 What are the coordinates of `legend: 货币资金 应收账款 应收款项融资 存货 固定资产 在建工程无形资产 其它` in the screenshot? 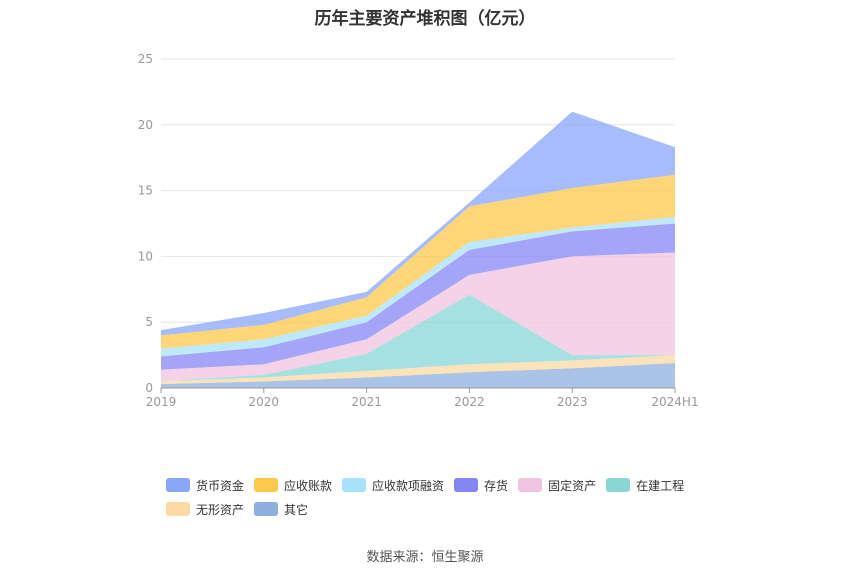 It's located at (446, 497).